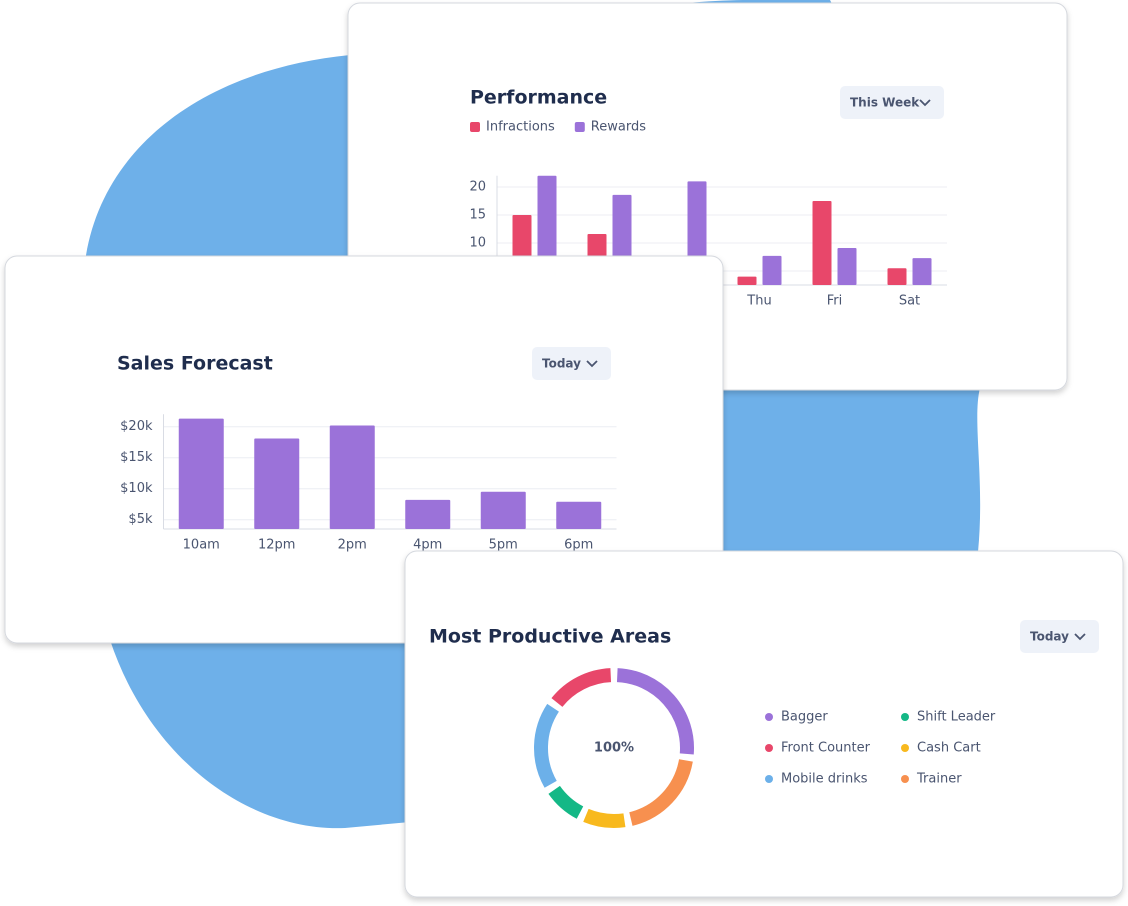  Describe the element at coordinates (427, 545) in the screenshot. I see `x-tick-label: 4pm` at that location.